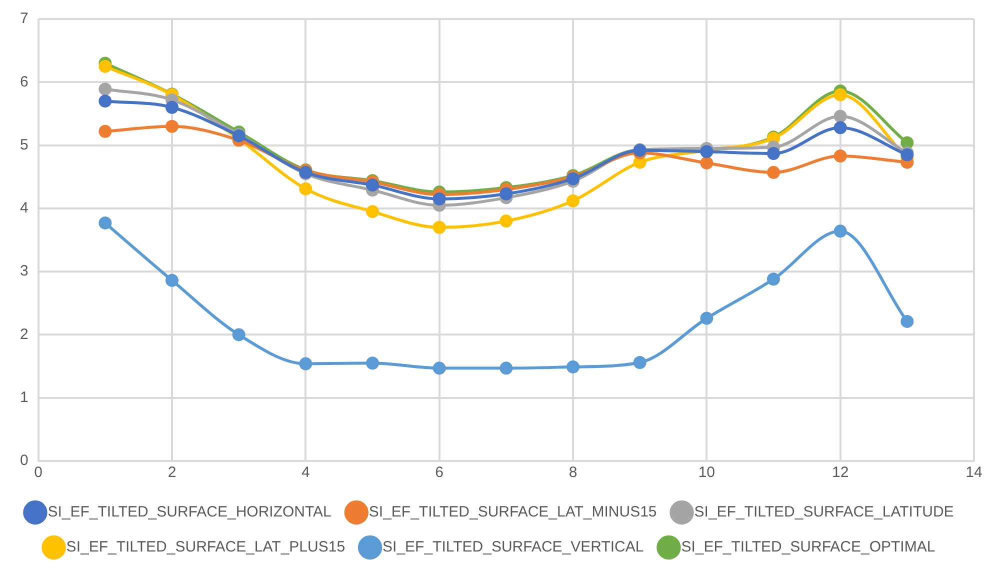 The width and height of the screenshot is (994, 569). What do you see at coordinates (24, 145) in the screenshot?
I see `y-tick-label: 5` at bounding box center [24, 145].